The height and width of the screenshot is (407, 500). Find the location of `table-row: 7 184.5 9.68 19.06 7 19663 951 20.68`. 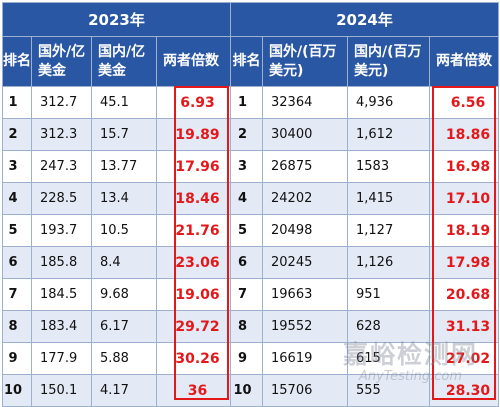

table-row: 7 184.5 9.68 19.06 7 19663 951 20.68 is located at coordinates (250, 294).